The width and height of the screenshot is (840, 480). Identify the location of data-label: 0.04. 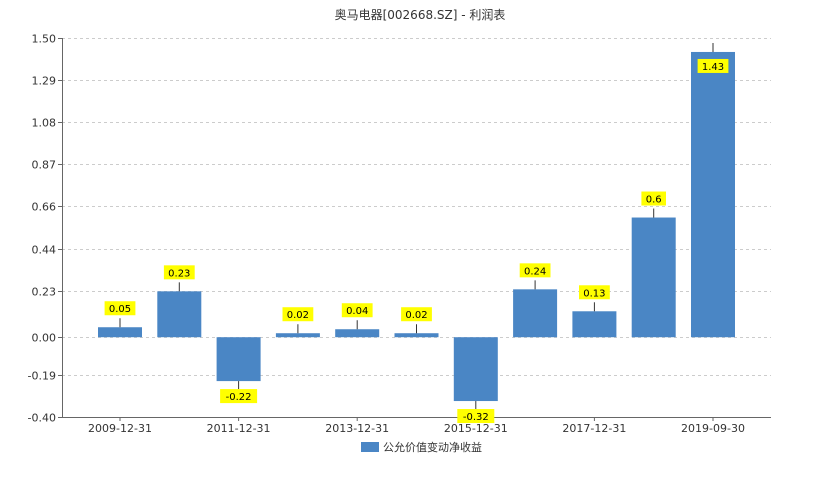
(357, 310).